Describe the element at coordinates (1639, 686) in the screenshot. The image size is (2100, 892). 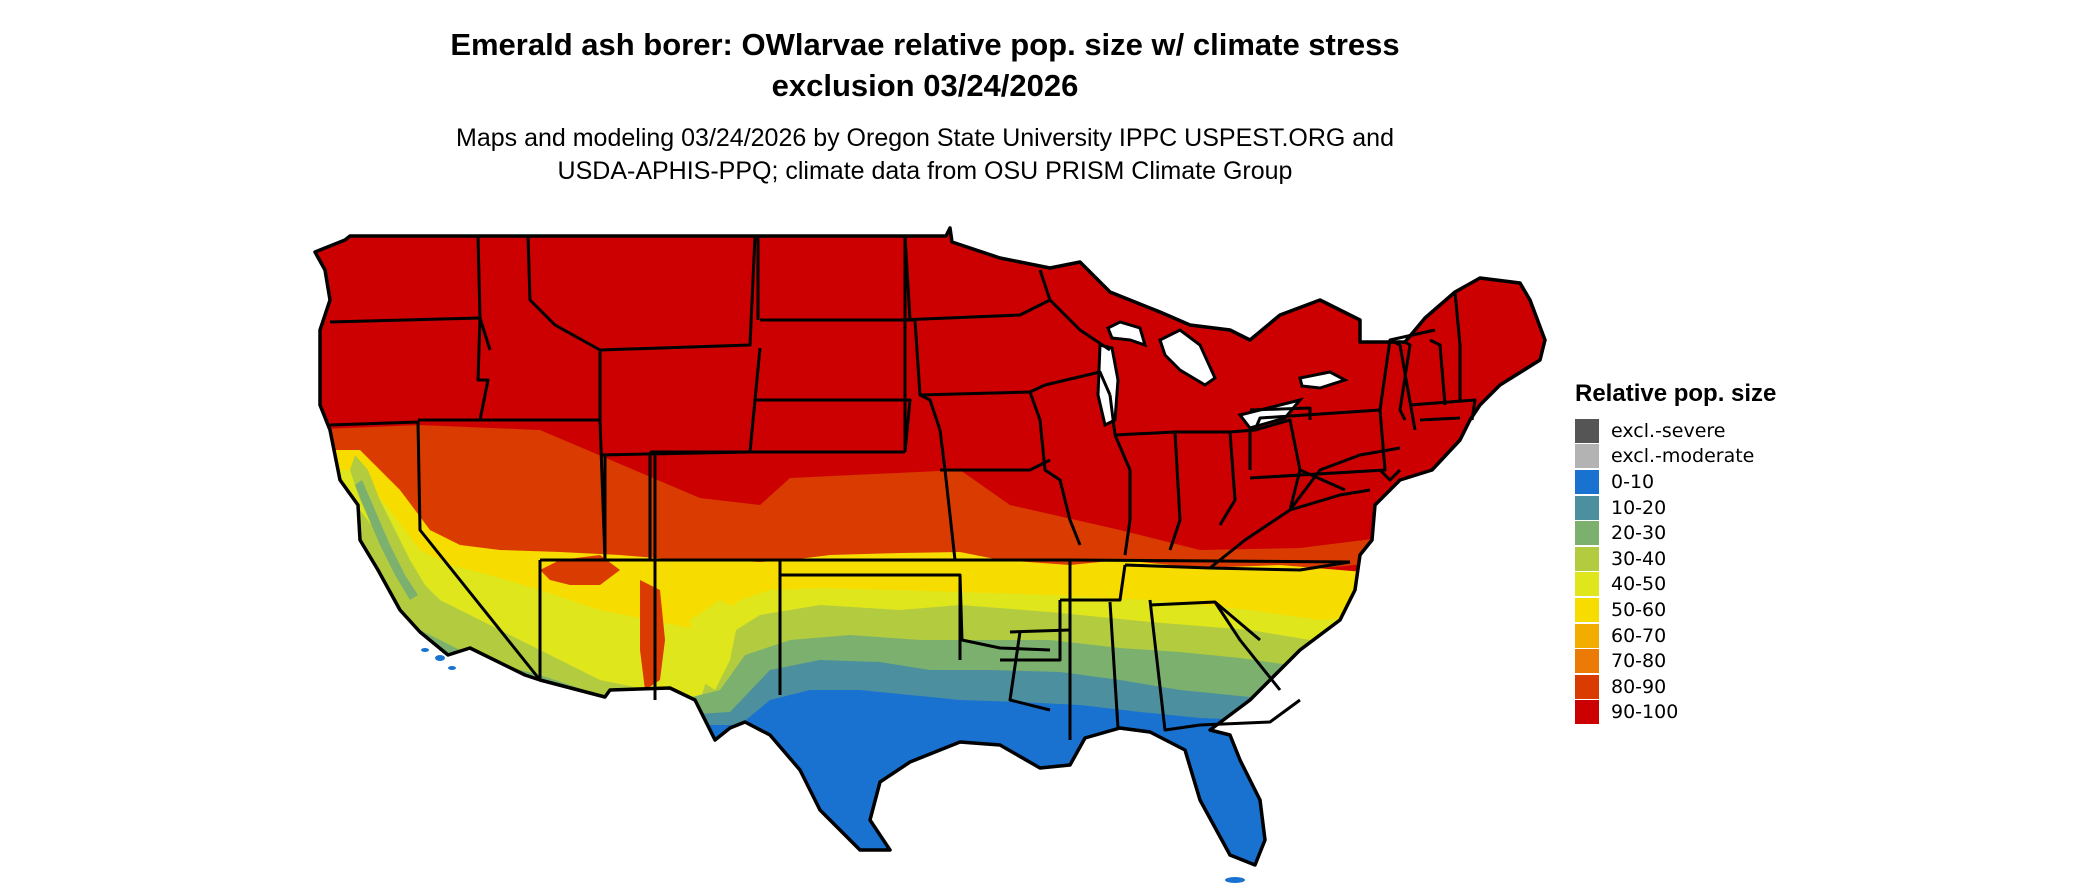
I see `legend-label: 80-90` at that location.